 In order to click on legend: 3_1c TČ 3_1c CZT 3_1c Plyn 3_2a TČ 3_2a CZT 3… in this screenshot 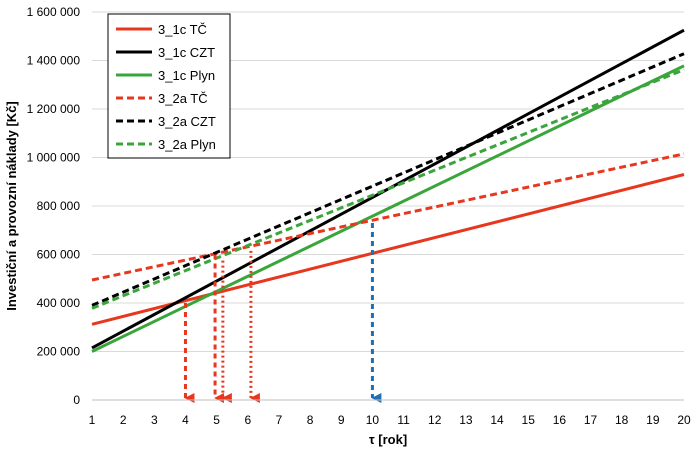, I will do `click(169, 86)`.